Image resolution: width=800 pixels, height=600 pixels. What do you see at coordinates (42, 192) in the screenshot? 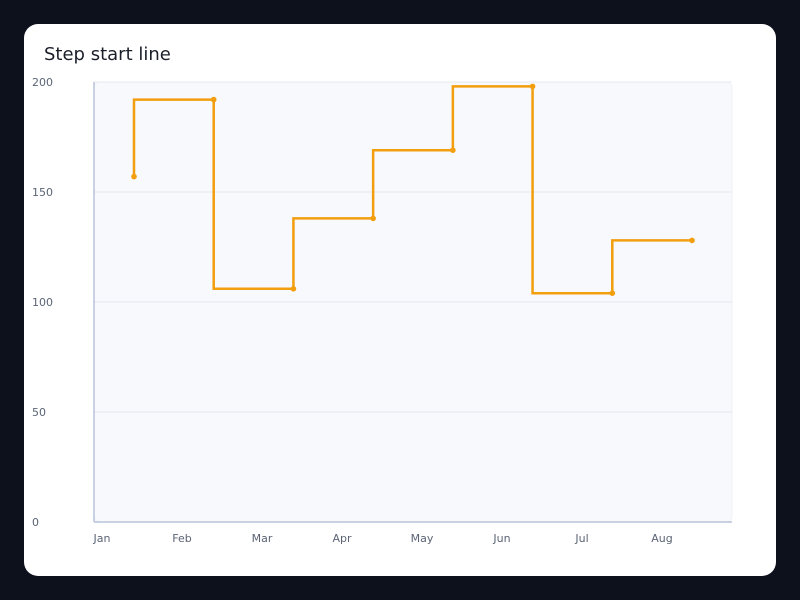
I see `y-tick-label: 150` at bounding box center [42, 192].